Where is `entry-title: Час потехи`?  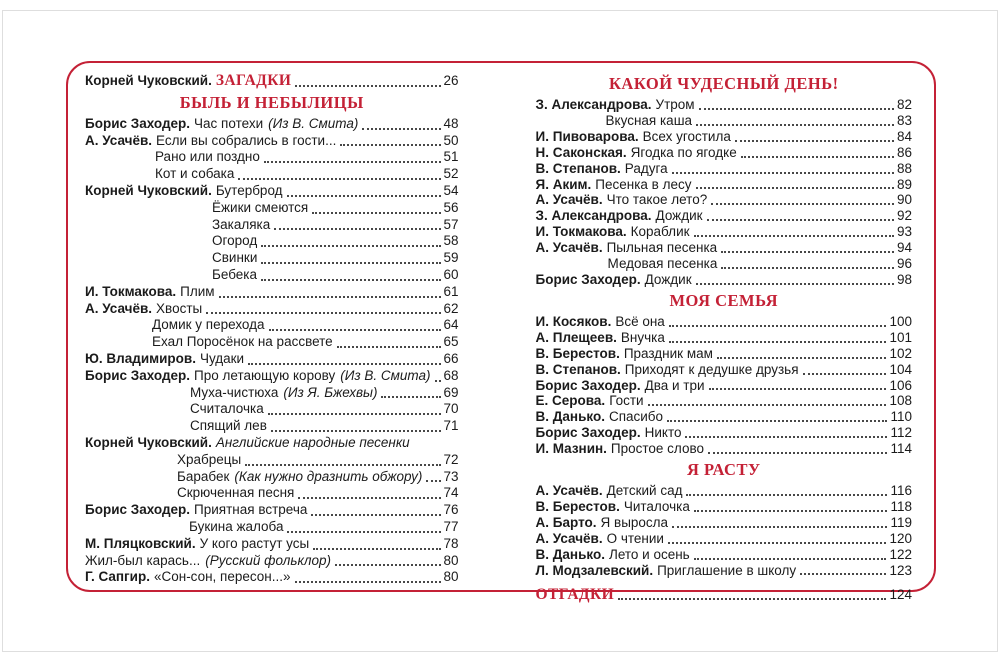 entry-title: Час потехи is located at coordinates (229, 123).